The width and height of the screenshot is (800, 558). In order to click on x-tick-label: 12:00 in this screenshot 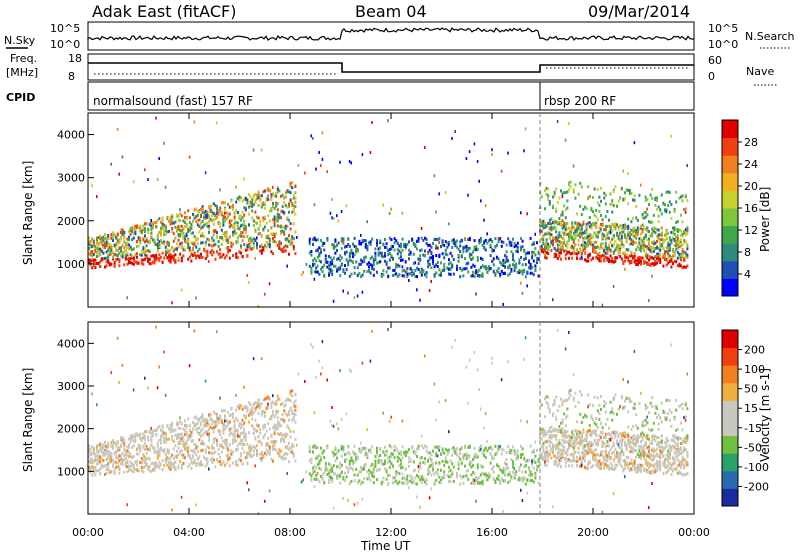, I will do `click(391, 532)`.